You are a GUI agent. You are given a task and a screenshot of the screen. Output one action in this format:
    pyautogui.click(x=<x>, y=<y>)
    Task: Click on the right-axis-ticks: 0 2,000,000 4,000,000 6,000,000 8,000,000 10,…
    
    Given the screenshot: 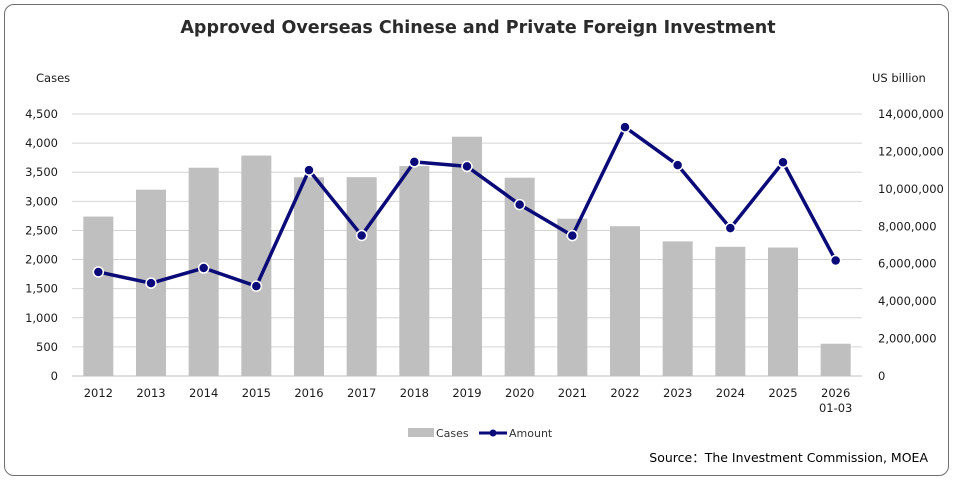 What is the action you would take?
    pyautogui.click(x=911, y=245)
    